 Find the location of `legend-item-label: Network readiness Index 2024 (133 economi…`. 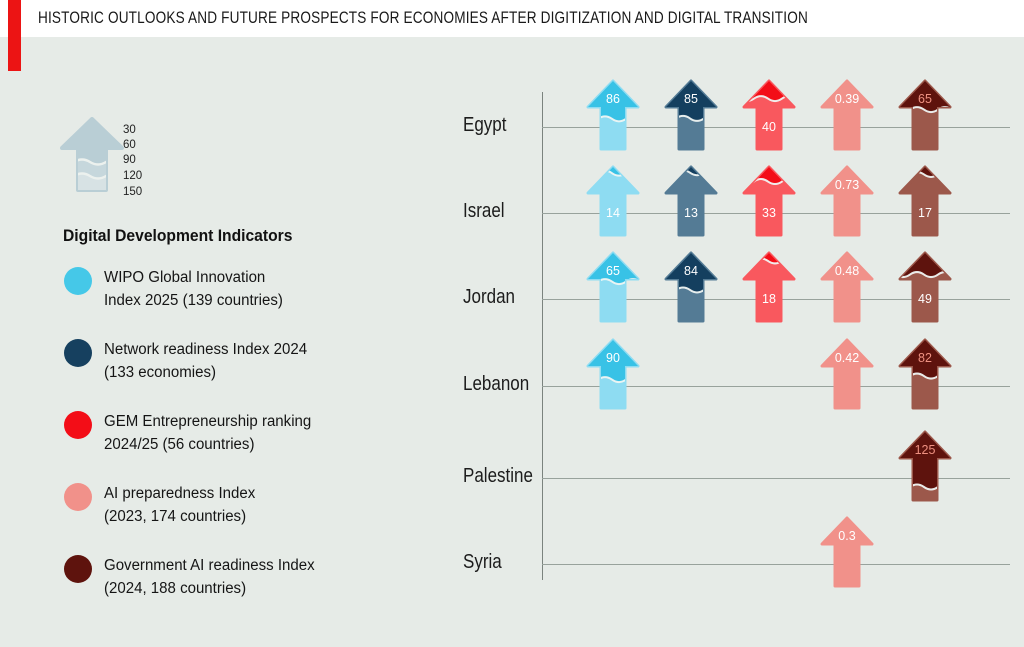

legend-item-label: Network readiness Index 2024 (133 economi… is located at coordinates (206, 361).